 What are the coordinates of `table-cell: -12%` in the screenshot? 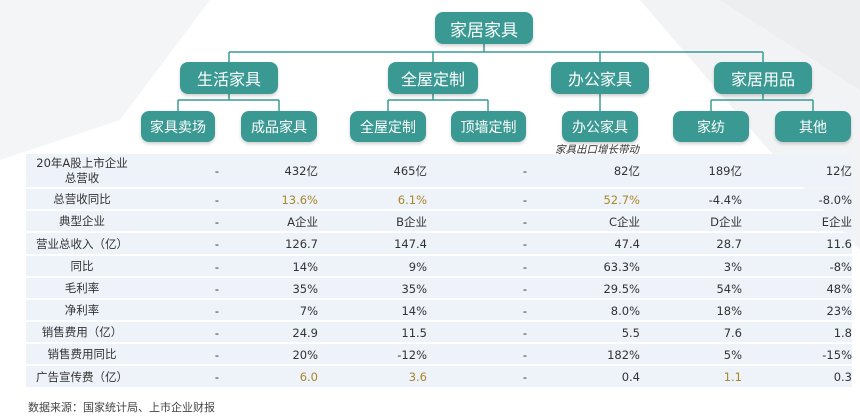 It's located at (412, 354).